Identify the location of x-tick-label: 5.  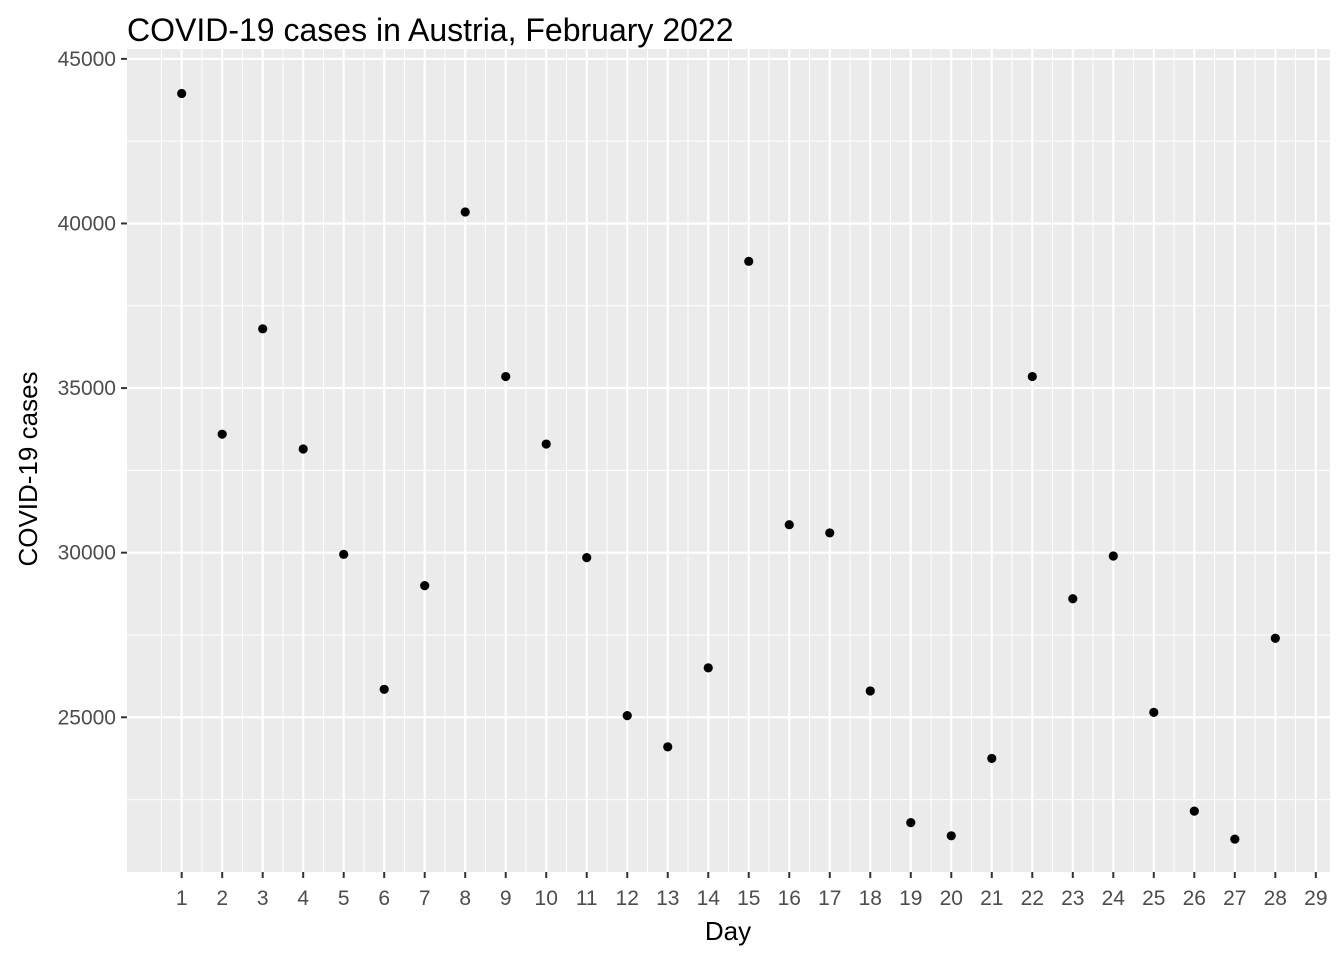
(344, 898).